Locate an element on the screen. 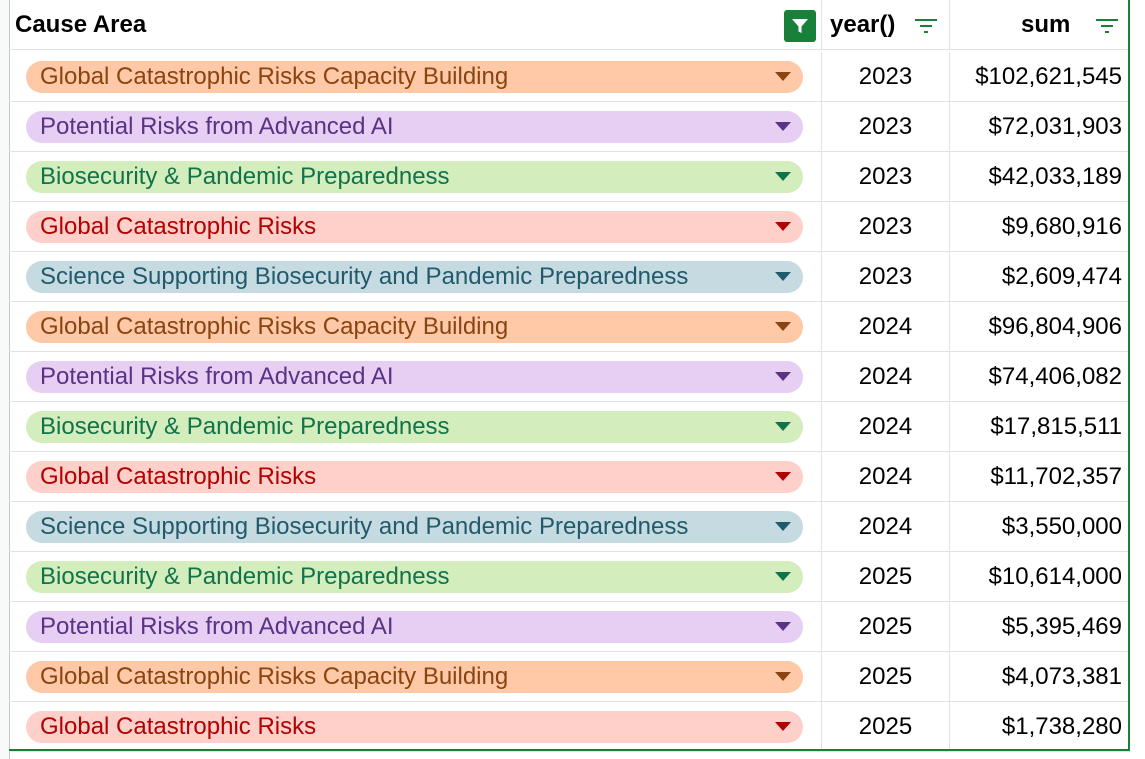  sum-cell: $4,073,381 is located at coordinates (1040, 677).